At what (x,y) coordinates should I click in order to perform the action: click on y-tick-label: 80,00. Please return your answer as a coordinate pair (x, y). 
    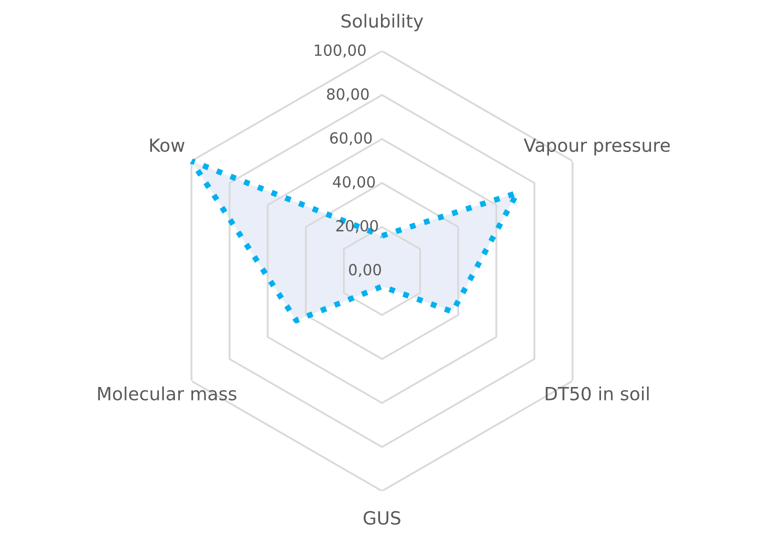
    Looking at the image, I should click on (348, 95).